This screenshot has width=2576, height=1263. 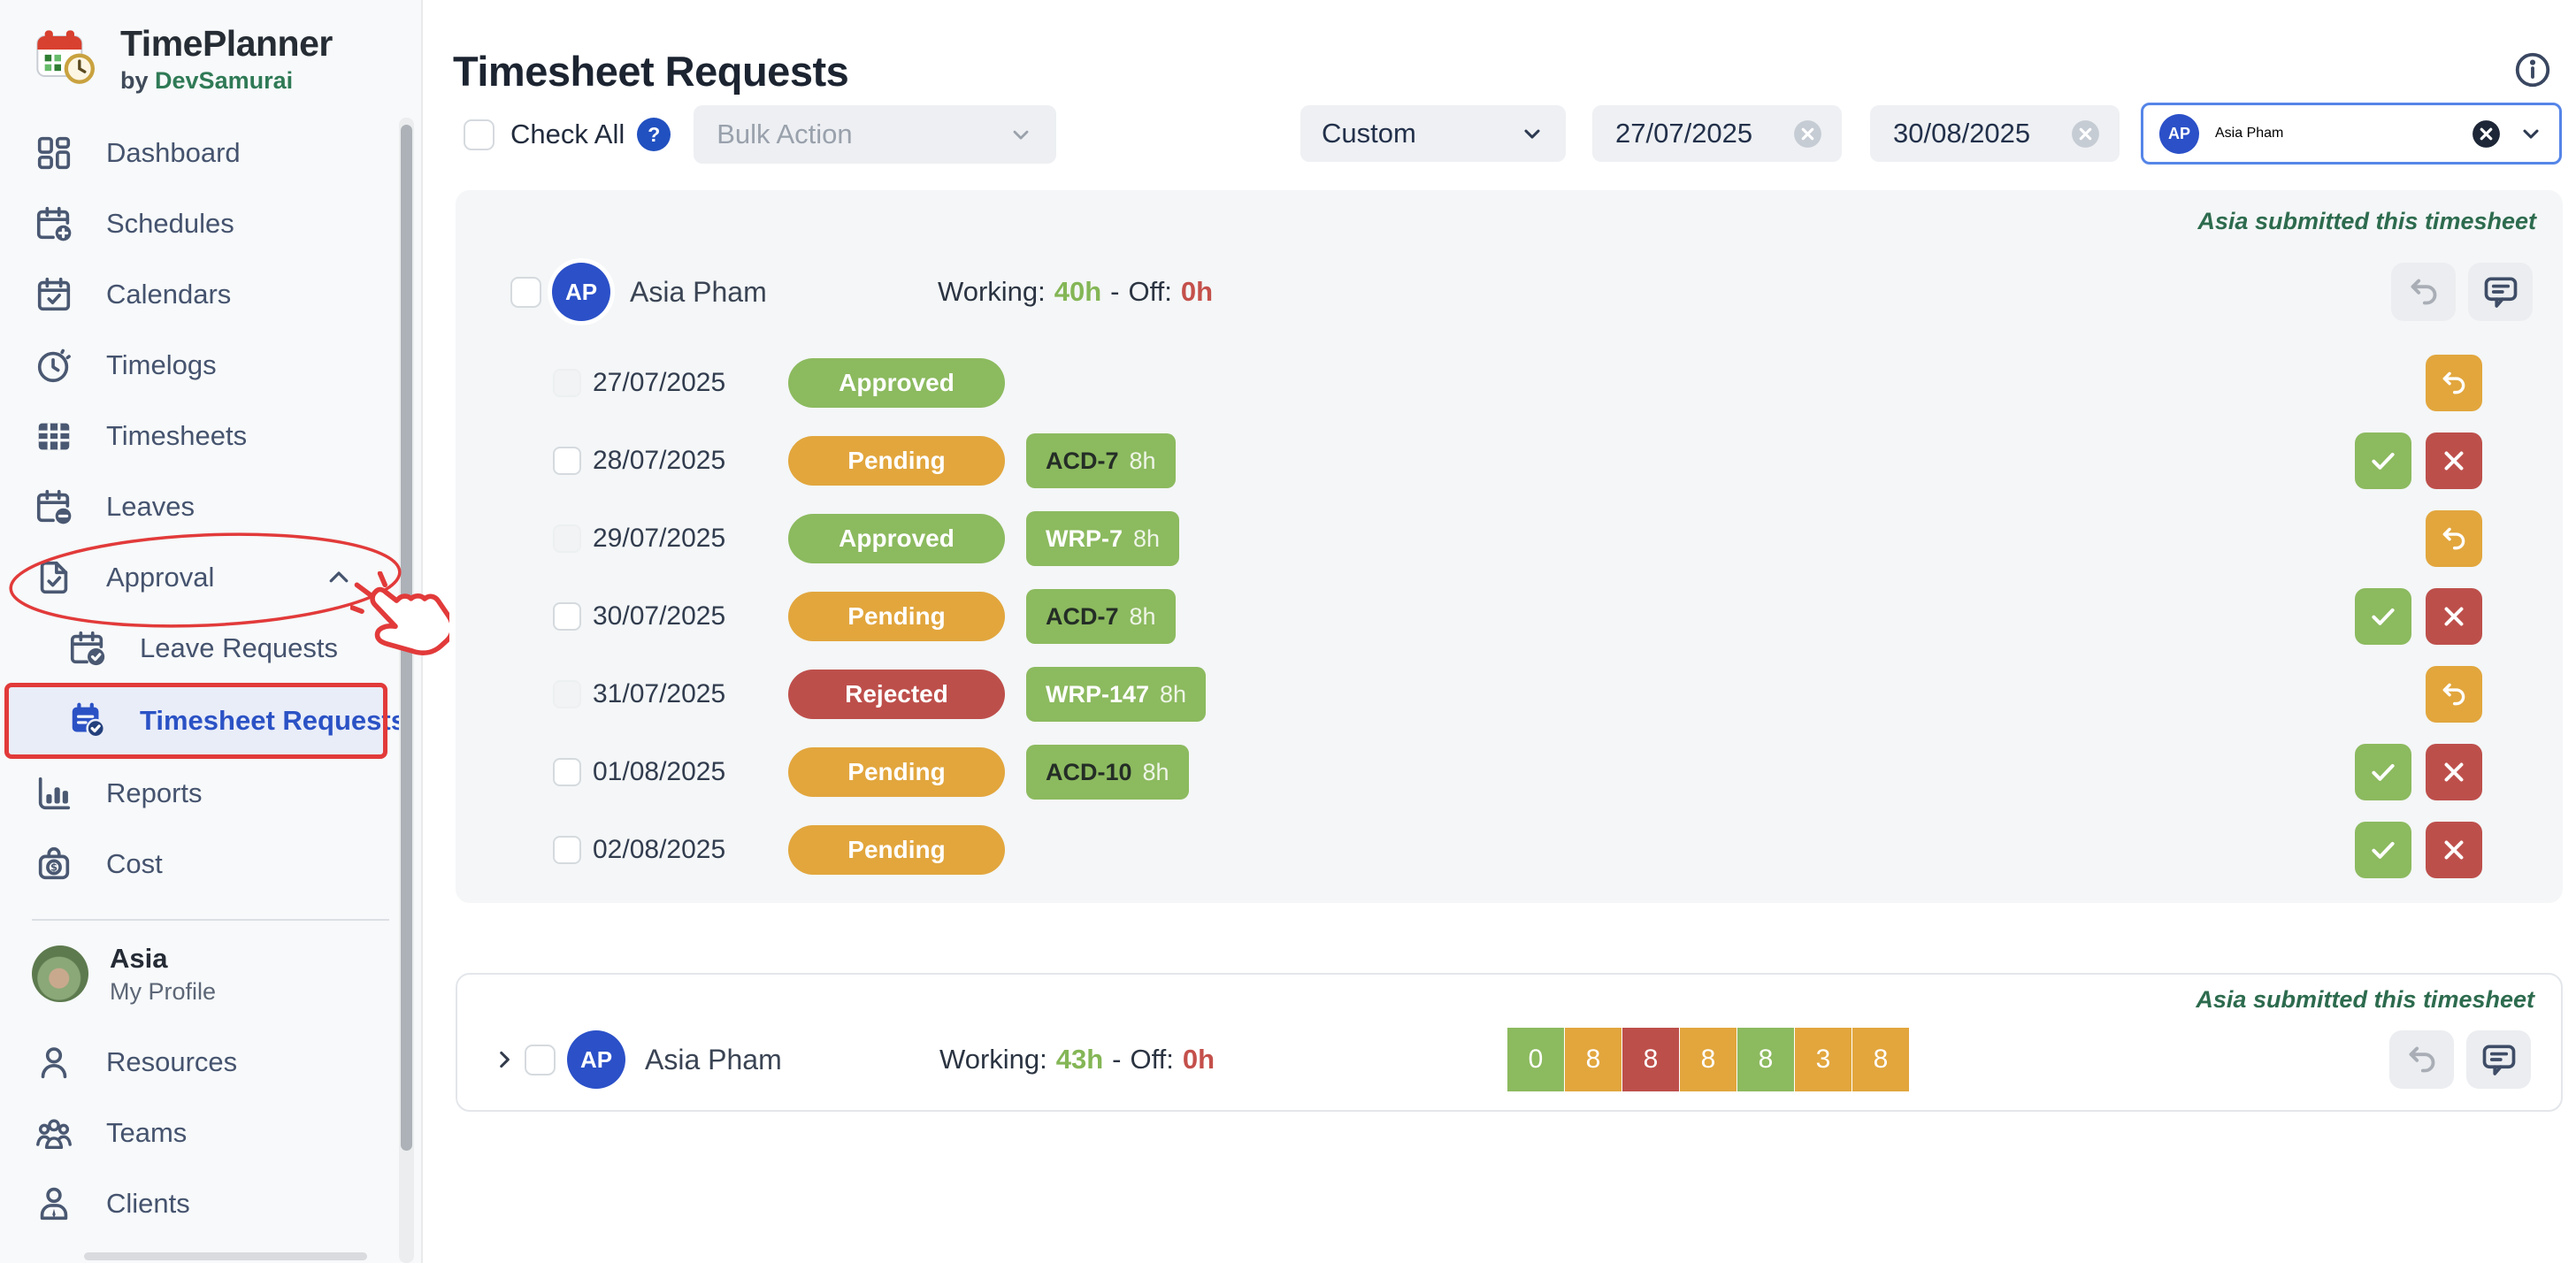 I want to click on user-name: Asia Pham, so click(x=713, y=1059).